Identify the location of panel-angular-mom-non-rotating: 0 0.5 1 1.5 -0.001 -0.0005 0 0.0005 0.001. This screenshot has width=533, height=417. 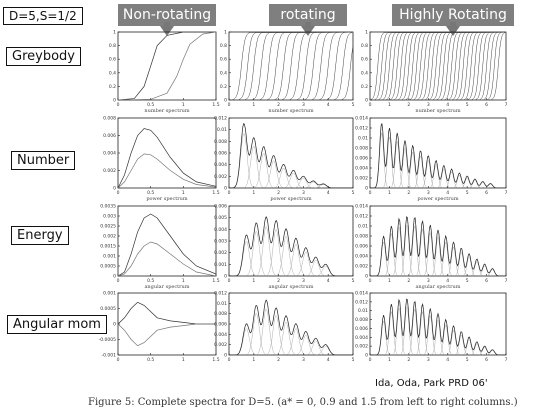
(159, 327).